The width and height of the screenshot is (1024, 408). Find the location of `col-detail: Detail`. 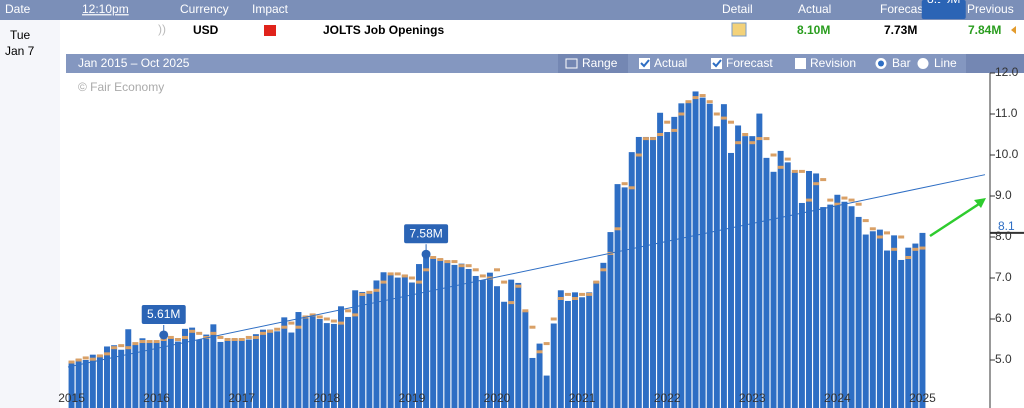

col-detail: Detail is located at coordinates (737, 9).